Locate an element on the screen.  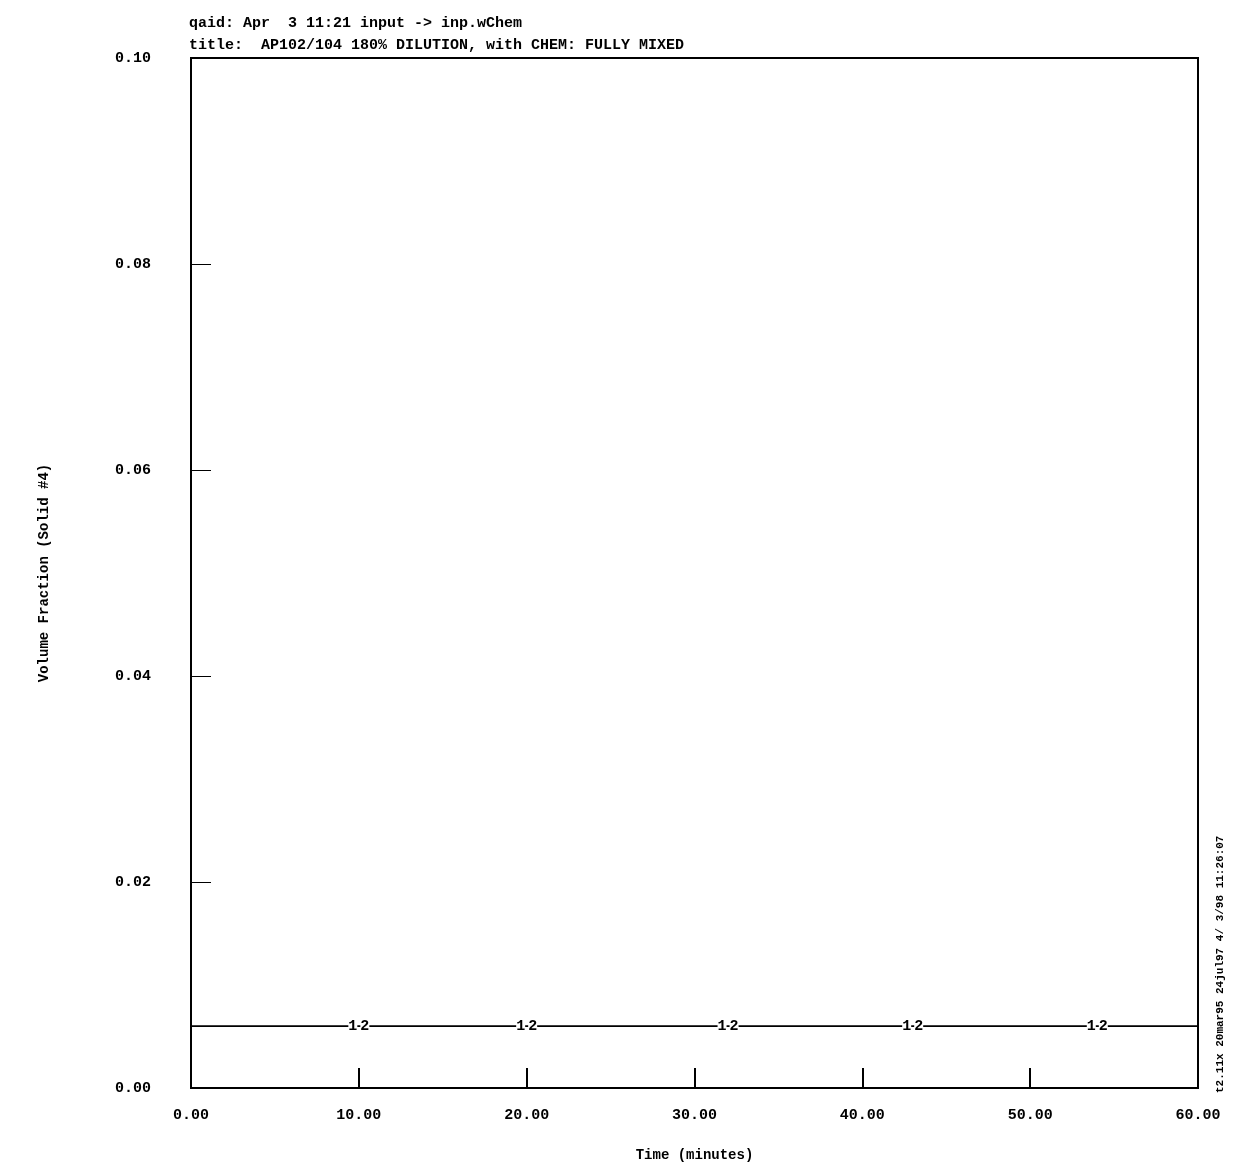
y-tick-label: 0.10 is located at coordinates (132, 58).